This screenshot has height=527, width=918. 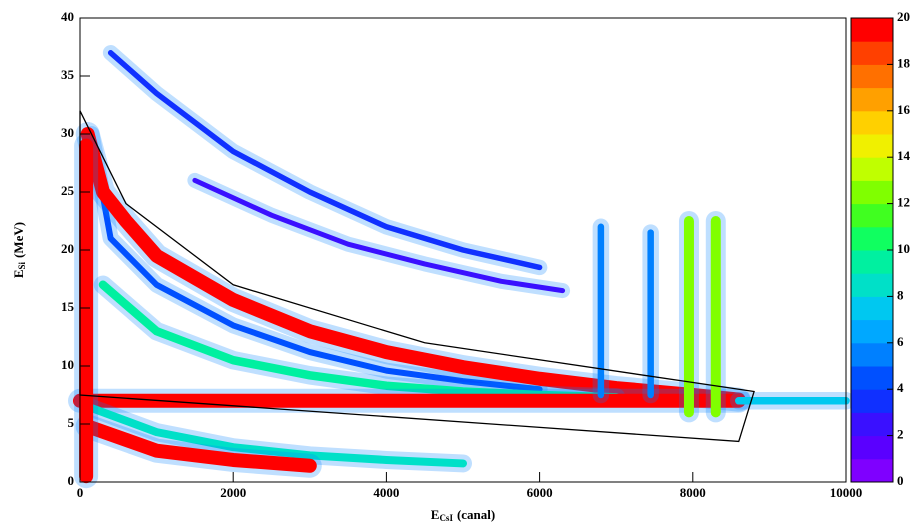 What do you see at coordinates (18, 240) in the screenshot?
I see `y-label-unit: (MeV)` at bounding box center [18, 240].